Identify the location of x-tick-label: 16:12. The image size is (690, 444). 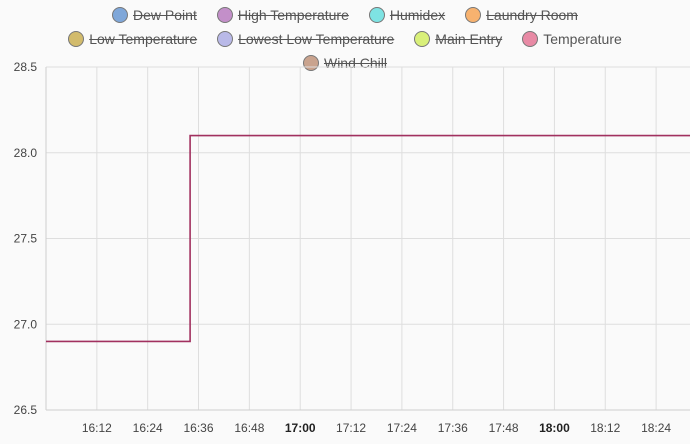
(97, 428).